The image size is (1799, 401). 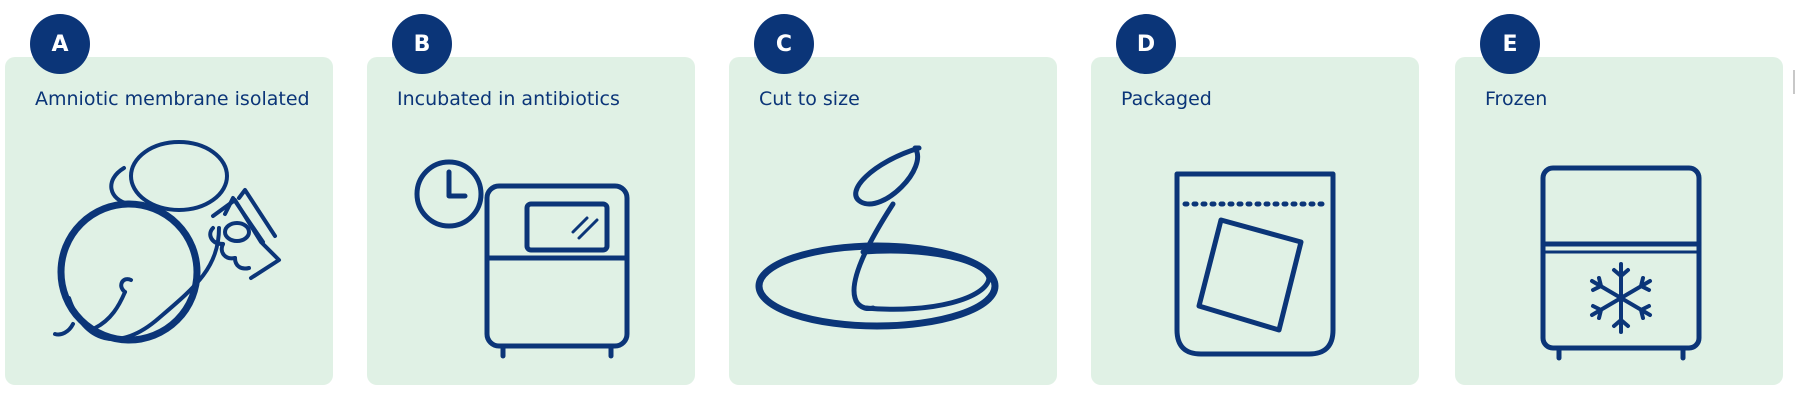 I want to click on incubator-timer-icon, so click(x=531, y=246).